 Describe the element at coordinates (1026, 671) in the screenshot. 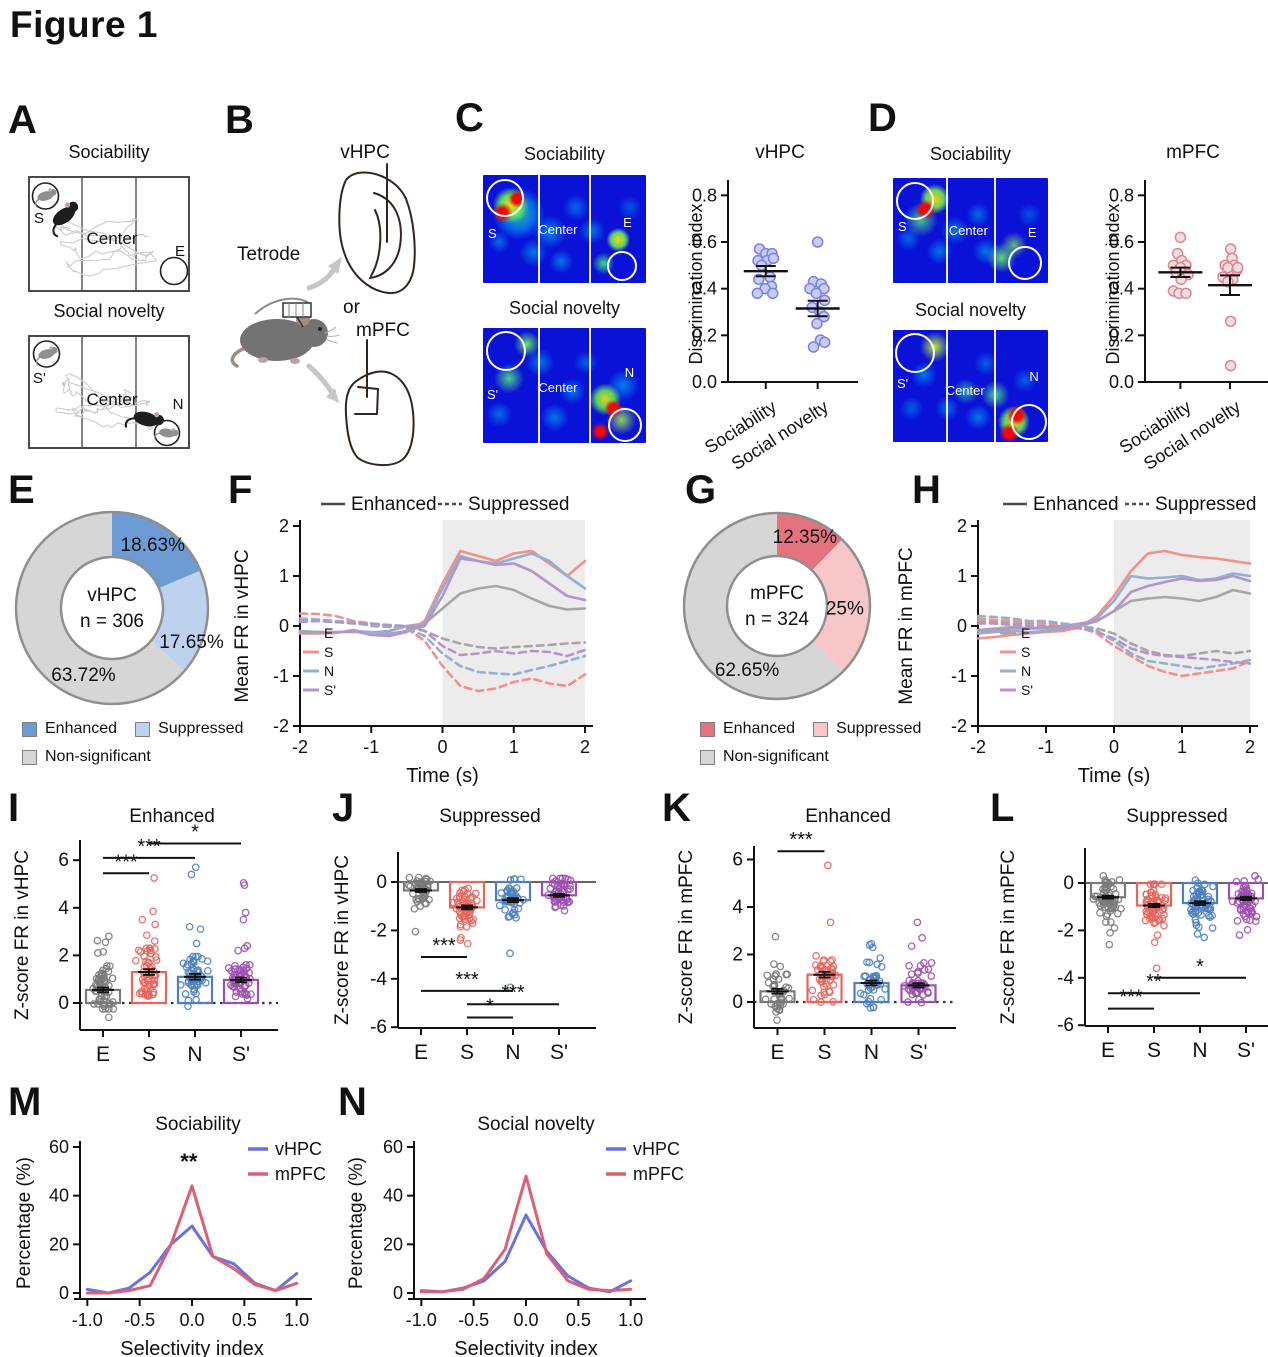

I see `legend-label: N` at that location.